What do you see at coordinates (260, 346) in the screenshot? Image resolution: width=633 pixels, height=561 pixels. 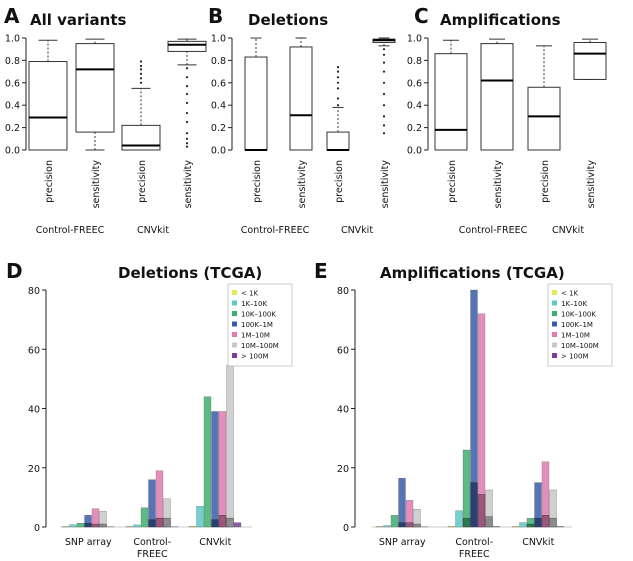 I see `legend-label: 10M–100M` at bounding box center [260, 346].